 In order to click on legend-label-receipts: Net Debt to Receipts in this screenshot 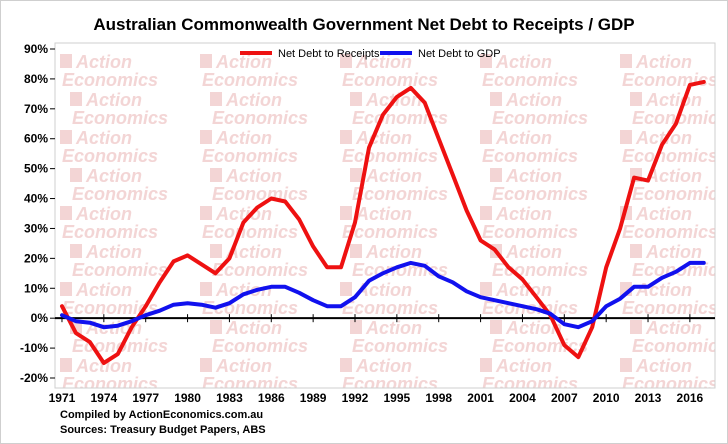, I will do `click(329, 54)`.